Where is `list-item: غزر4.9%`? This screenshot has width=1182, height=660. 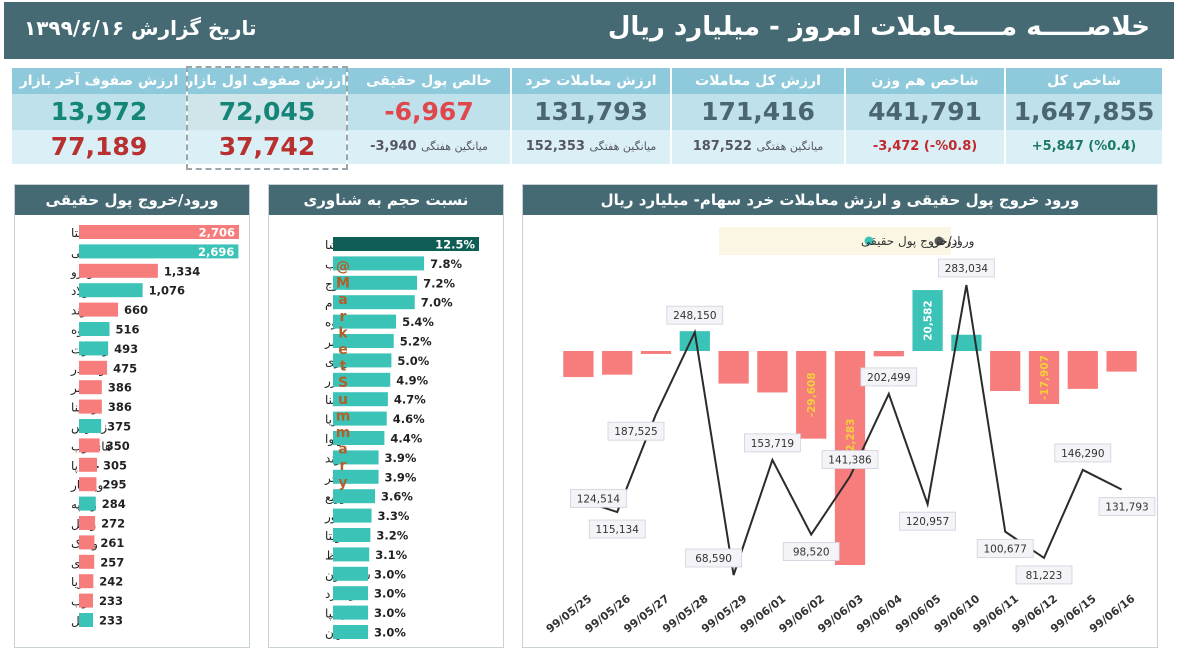 list-item: غزر4.9% is located at coordinates (376, 380).